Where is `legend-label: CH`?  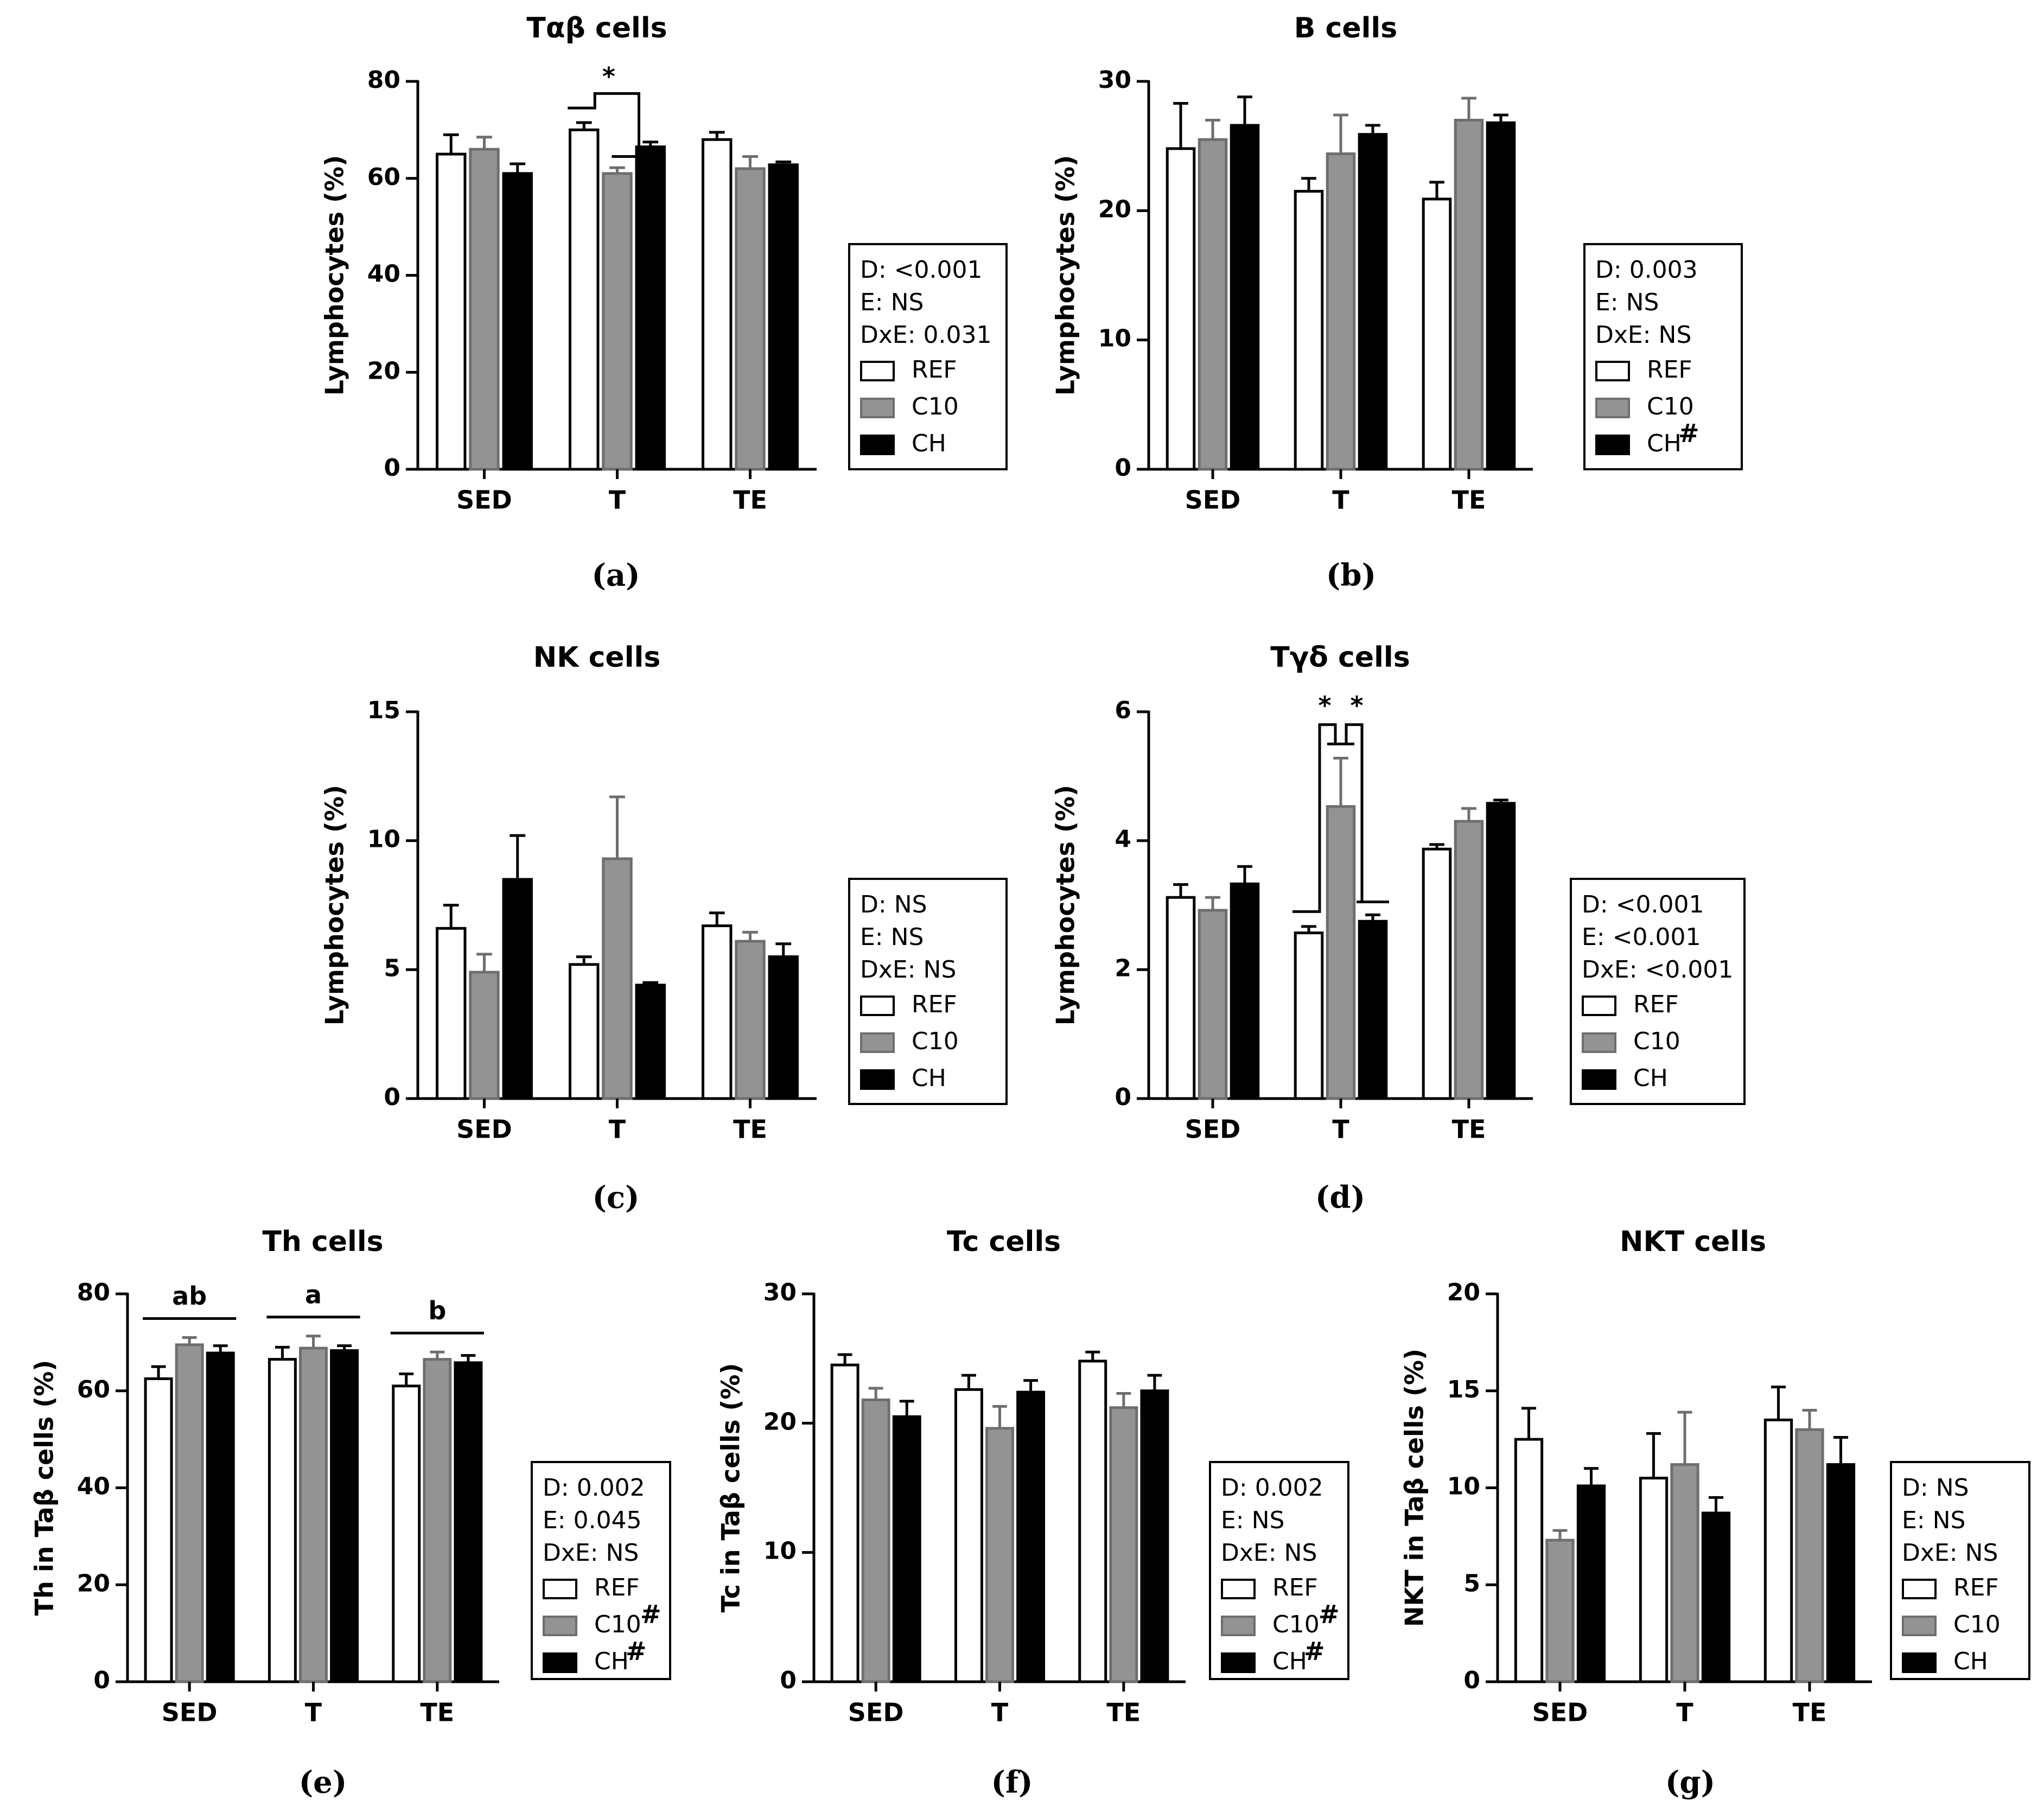
legend-label: CH is located at coordinates (611, 1662).